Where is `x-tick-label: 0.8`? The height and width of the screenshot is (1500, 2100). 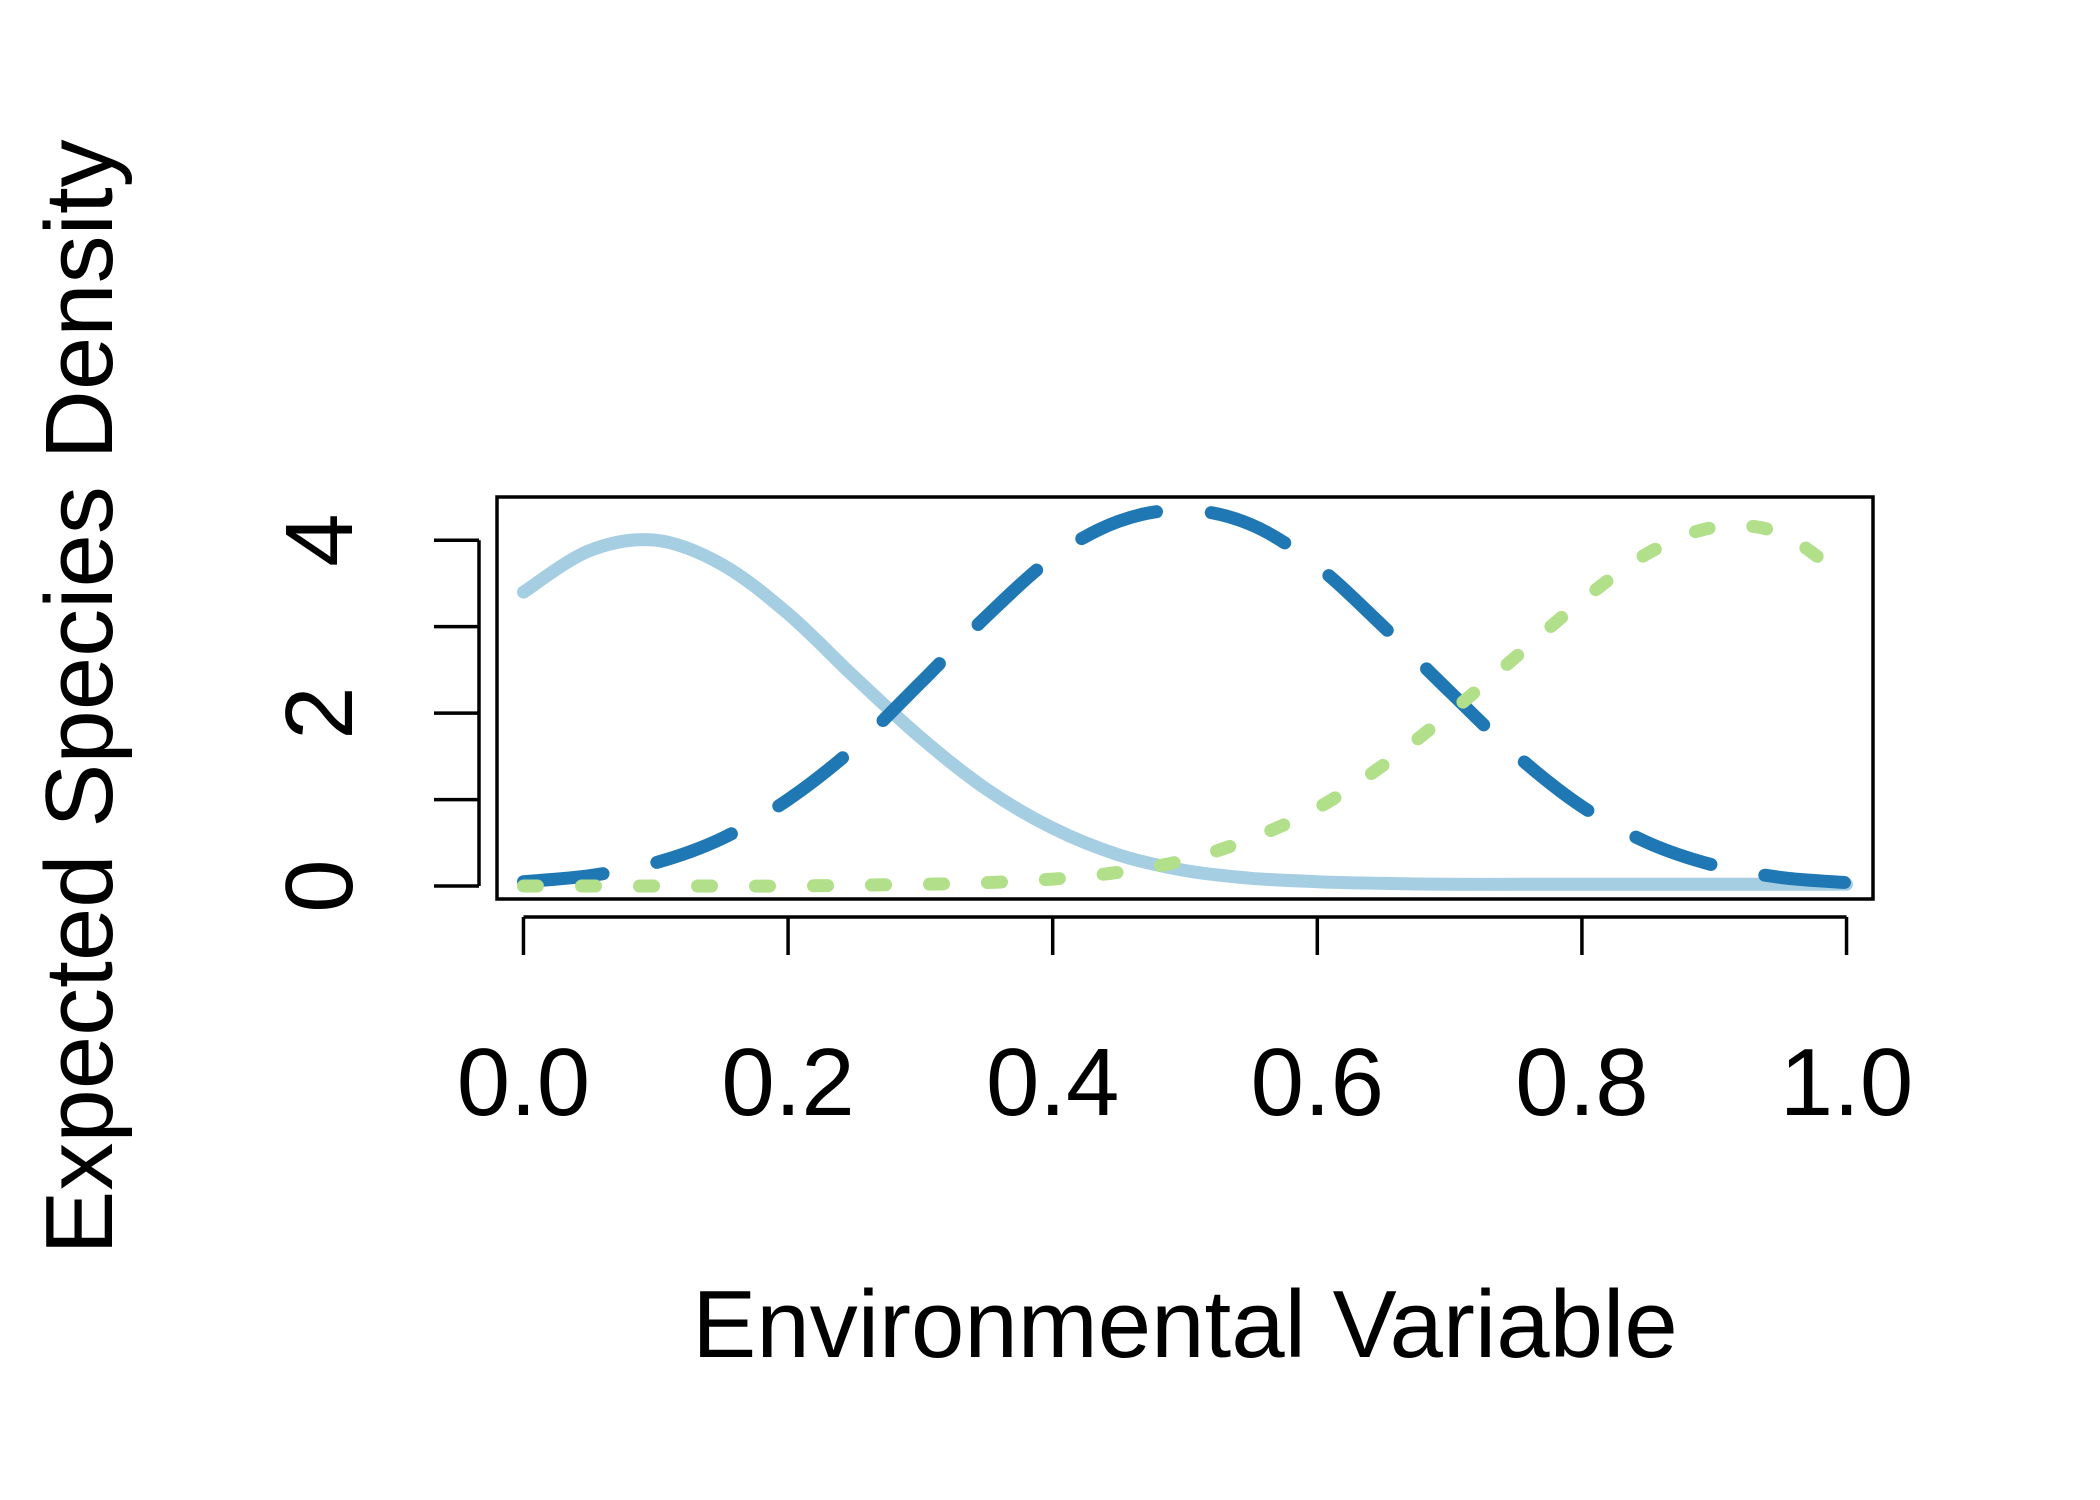 x-tick-label: 0.8 is located at coordinates (1581, 1082).